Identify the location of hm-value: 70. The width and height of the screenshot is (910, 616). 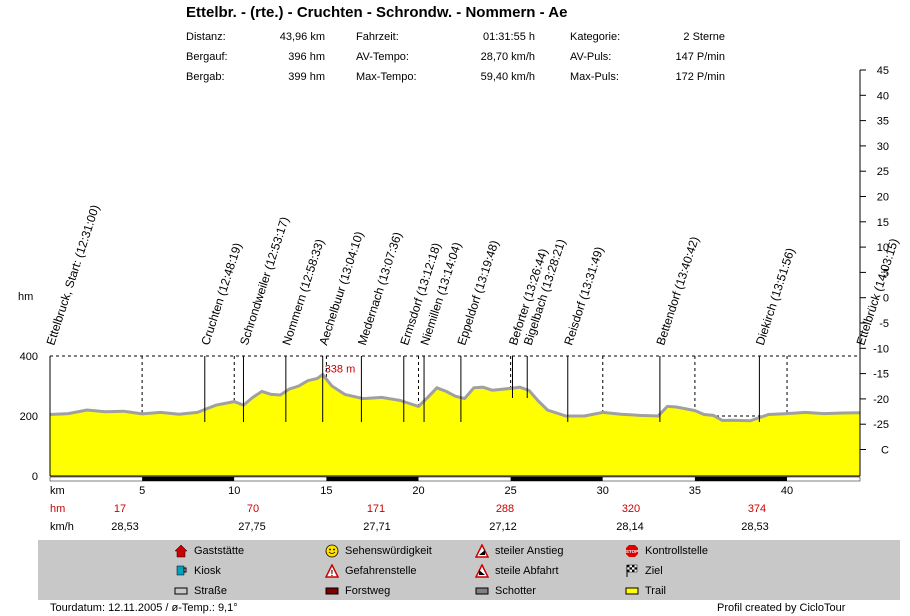
(253, 509).